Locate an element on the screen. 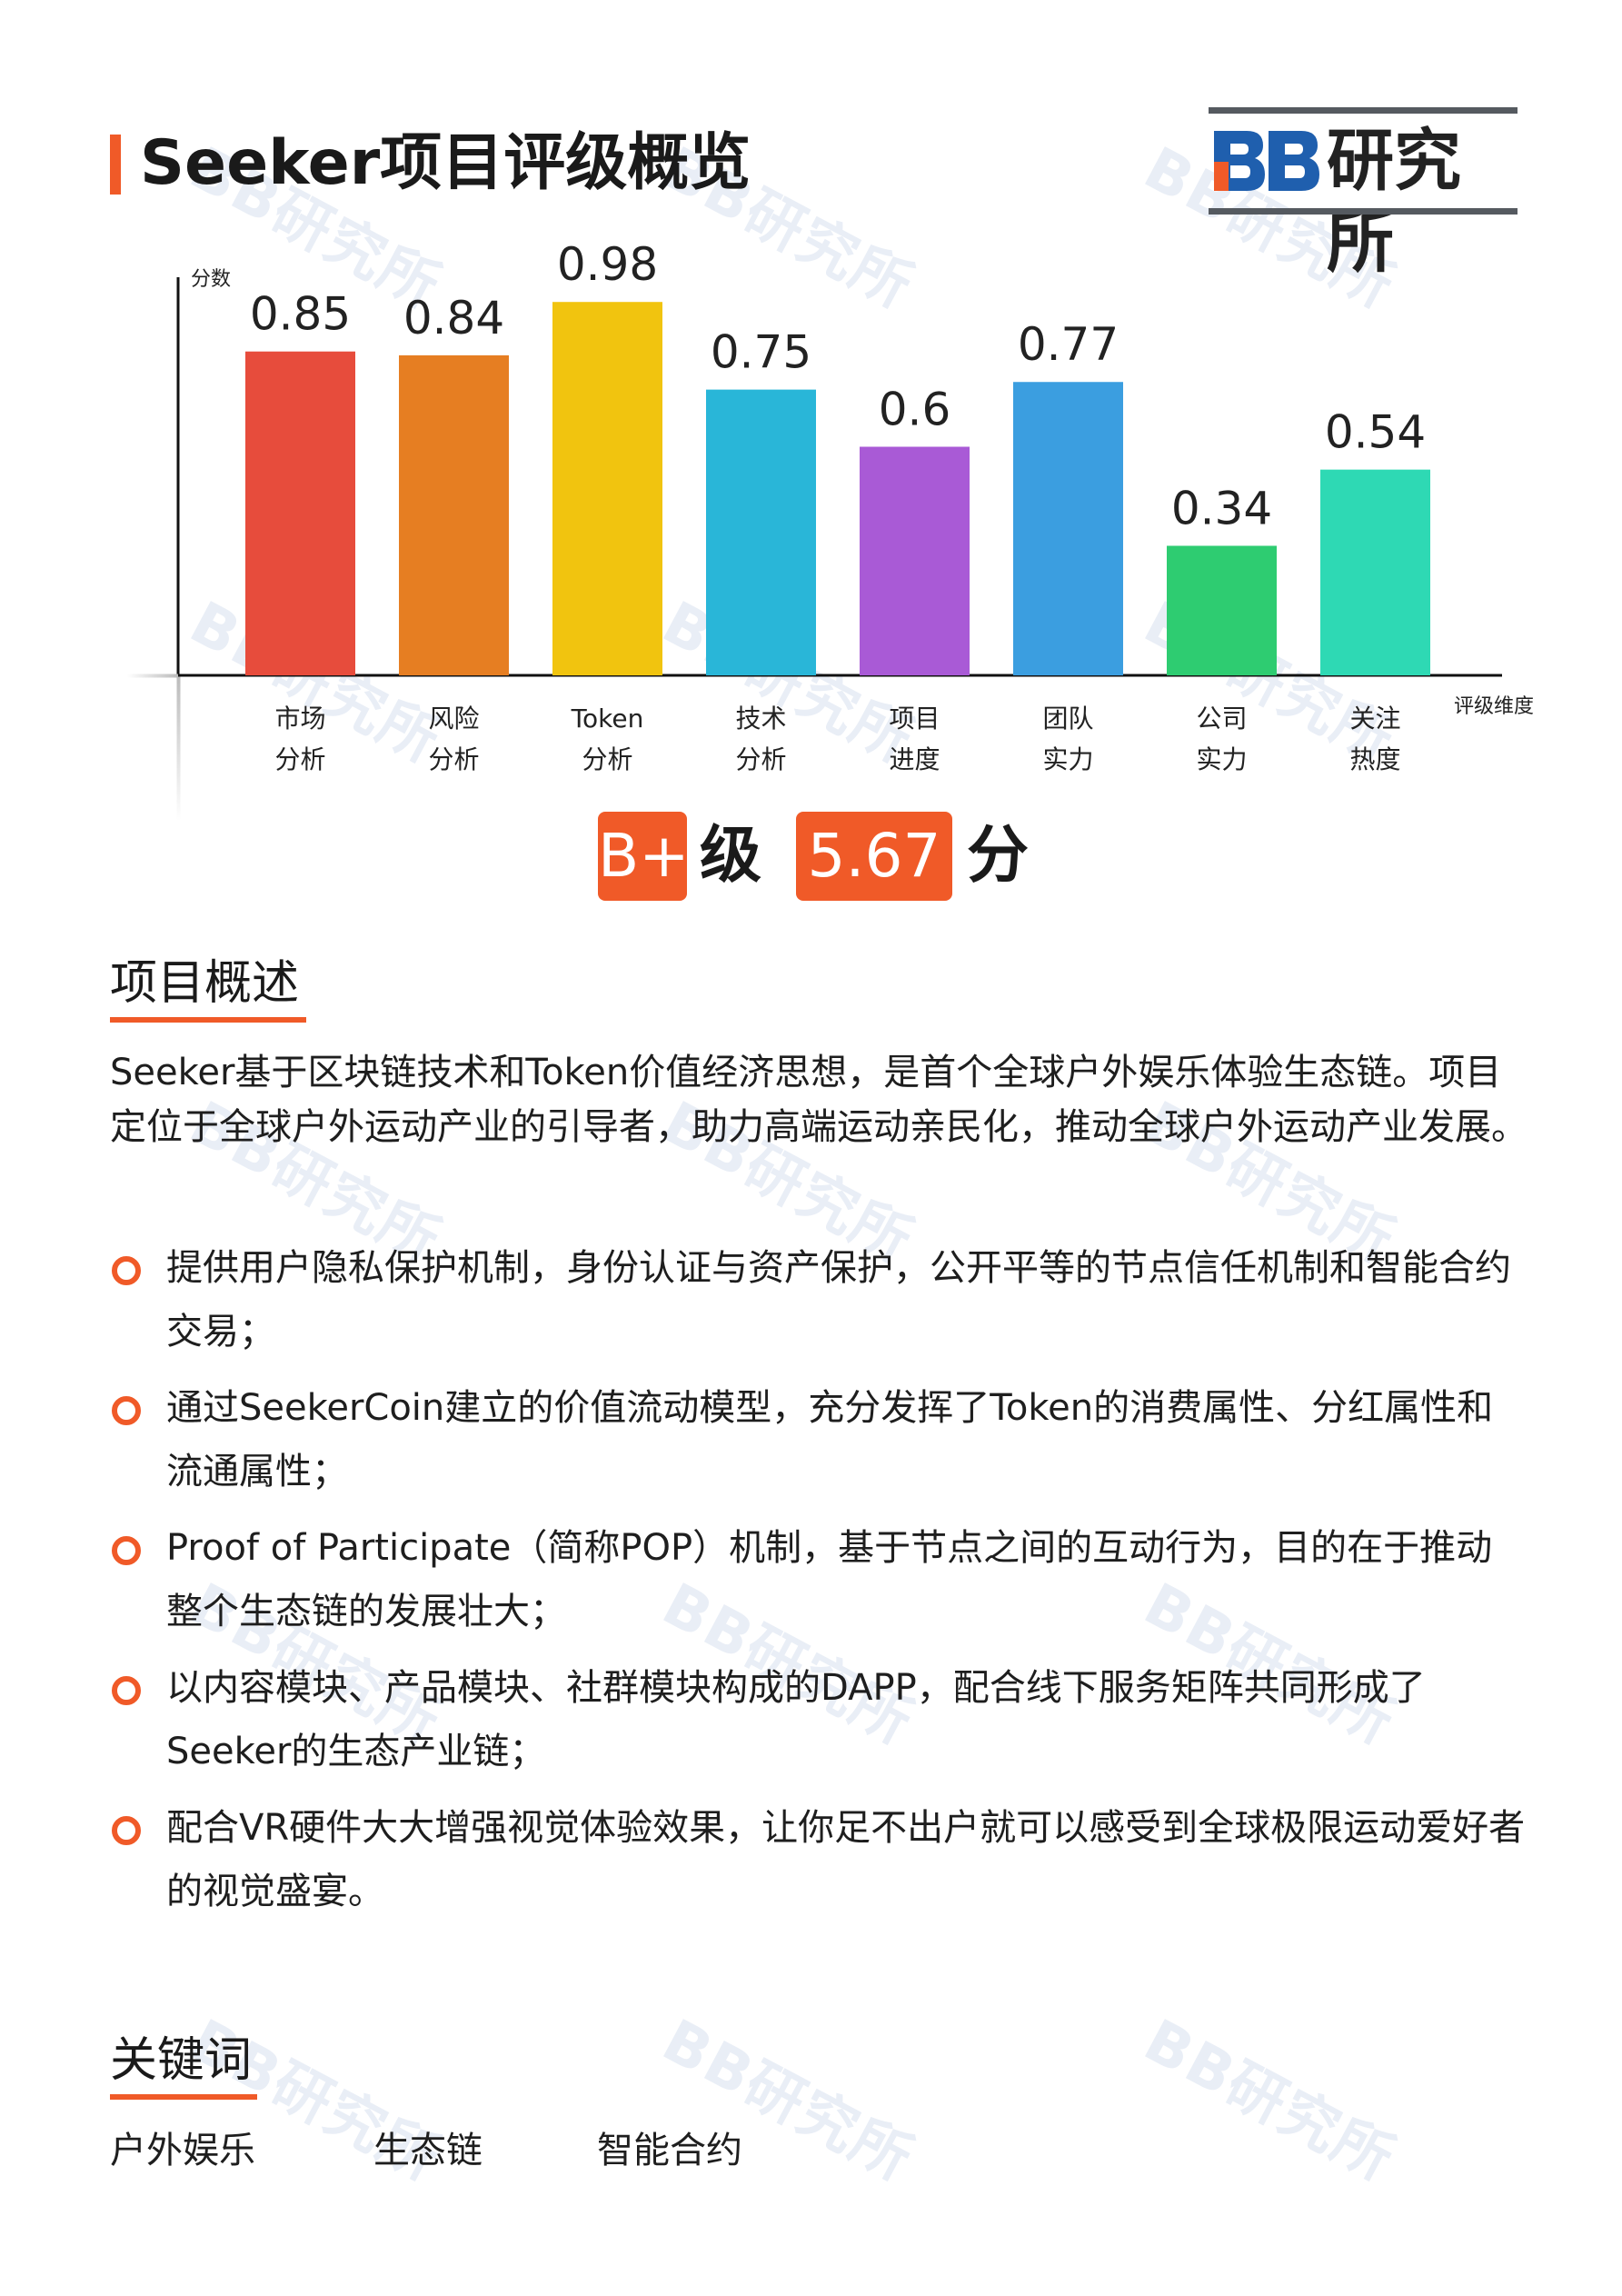 The width and height of the screenshot is (1622, 2296). x-tick-label: 关注 is located at coordinates (1374, 719).